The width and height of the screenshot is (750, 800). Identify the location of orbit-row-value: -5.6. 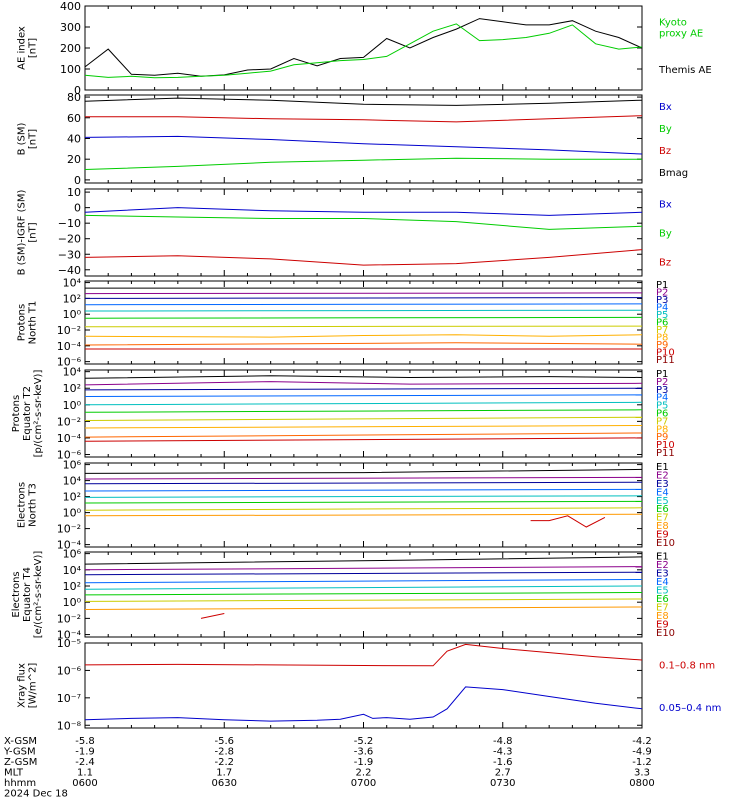
(224, 741).